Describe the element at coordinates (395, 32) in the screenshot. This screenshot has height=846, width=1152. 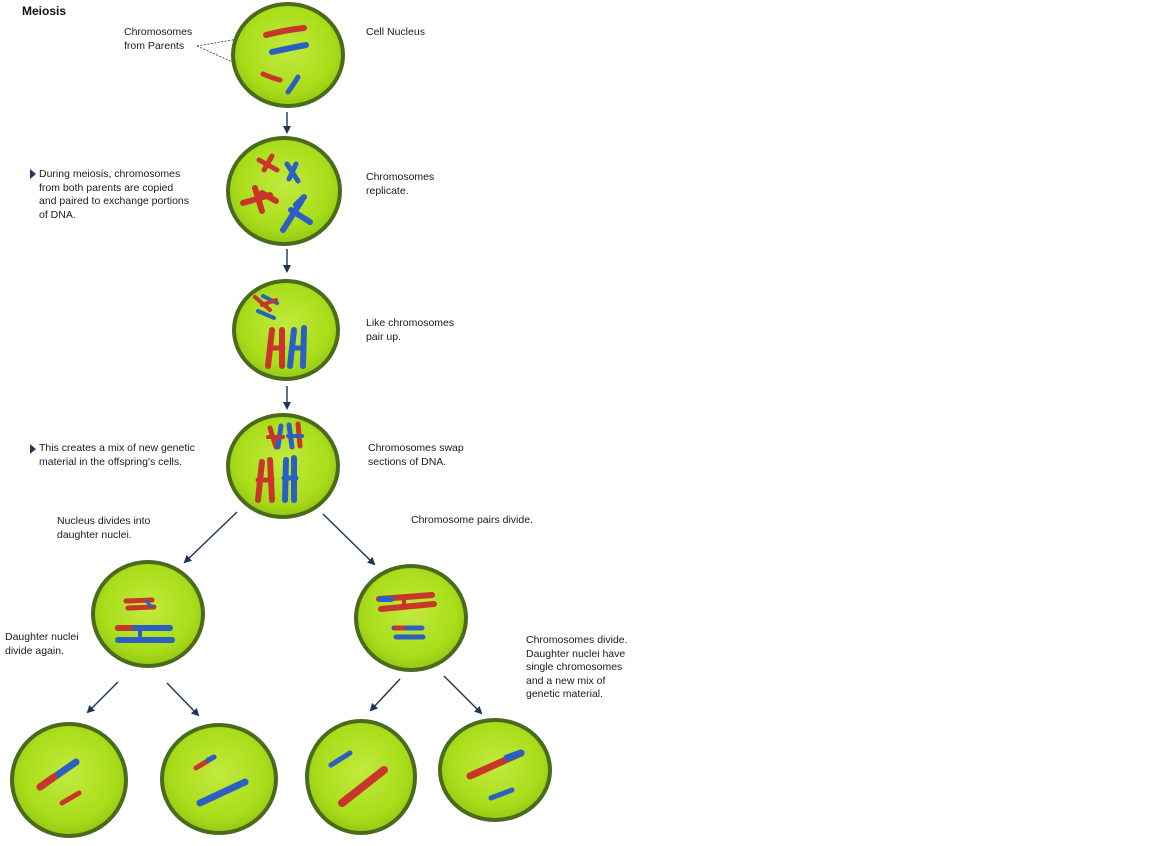
I see `label-cell-nucleus: Cell Nucleus` at that location.